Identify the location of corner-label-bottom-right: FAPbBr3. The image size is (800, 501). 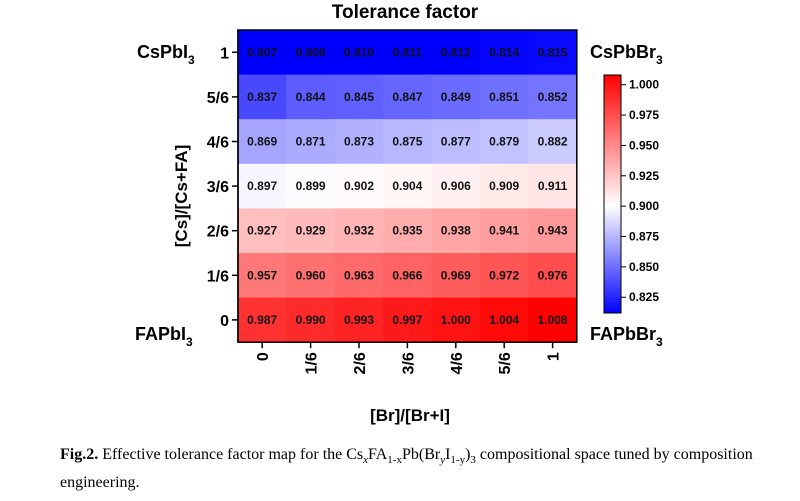
(626, 336).